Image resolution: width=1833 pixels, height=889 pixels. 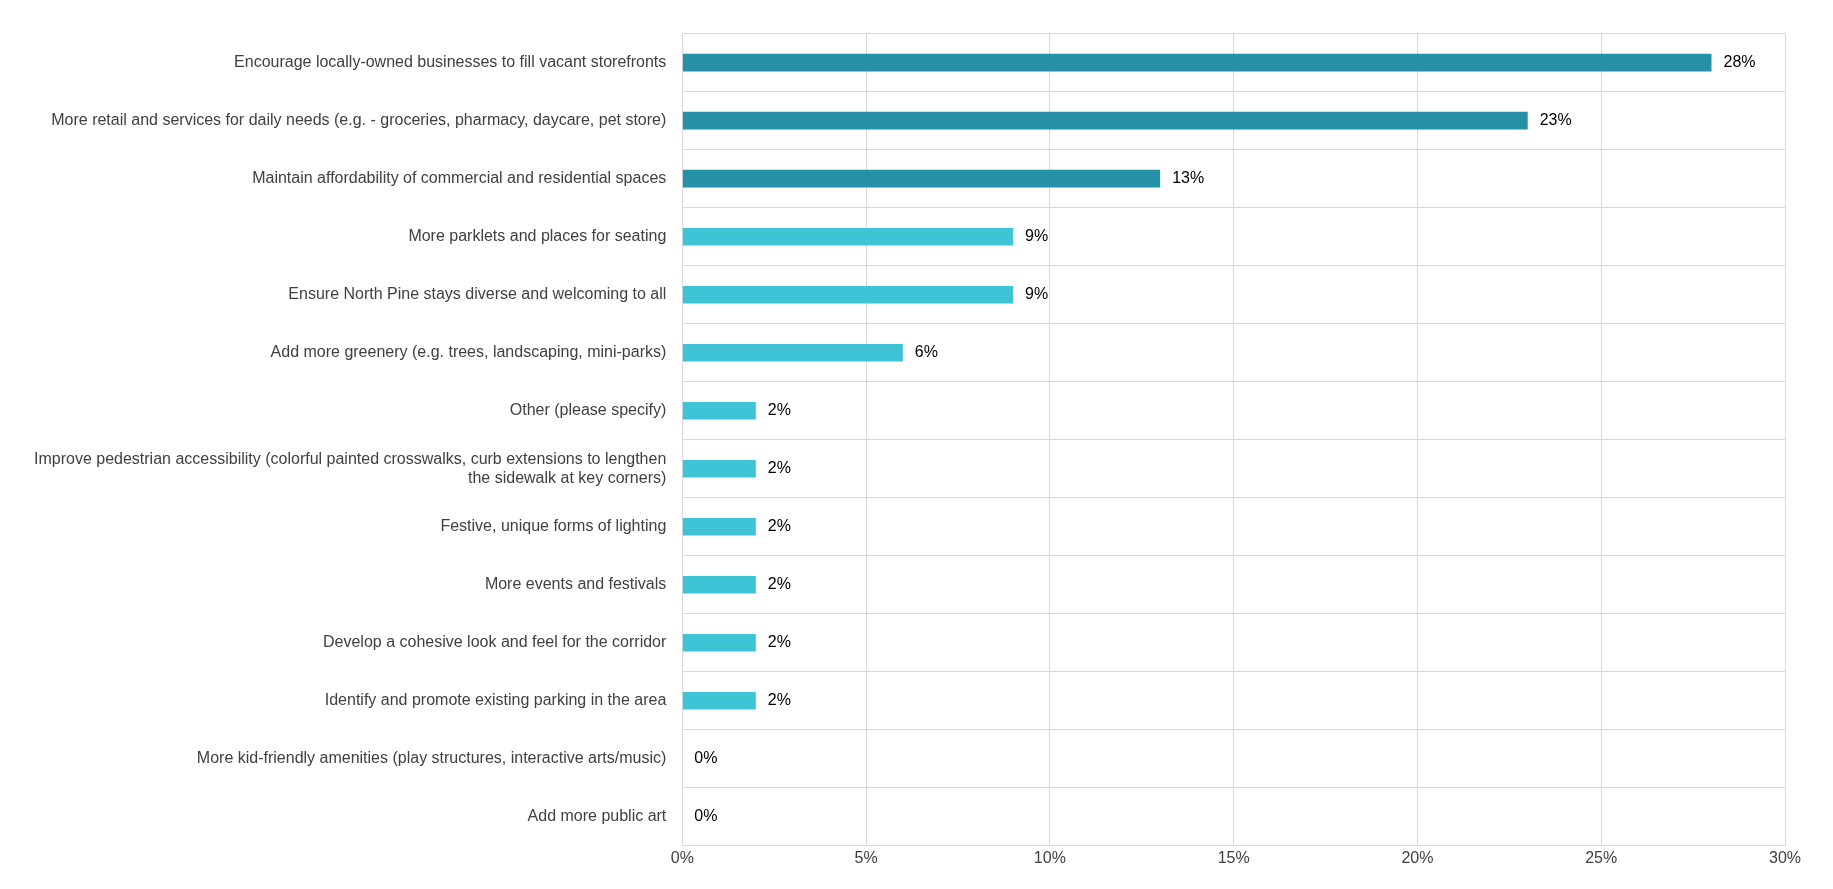 I want to click on y-tick-label: Identify and promote existing parking in the area, so click(x=495, y=700).